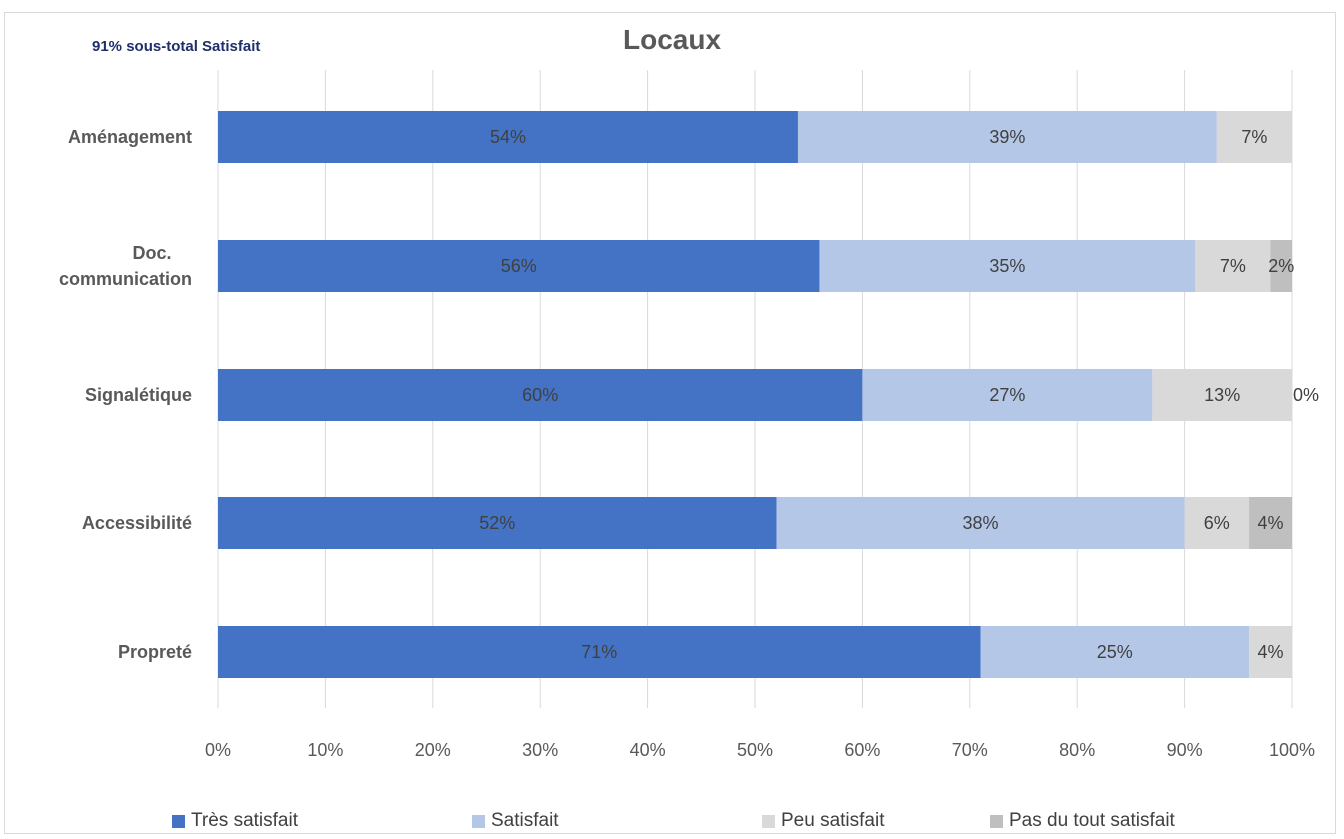 This screenshot has height=839, width=1344. I want to click on data-label: 39%, so click(1007, 137).